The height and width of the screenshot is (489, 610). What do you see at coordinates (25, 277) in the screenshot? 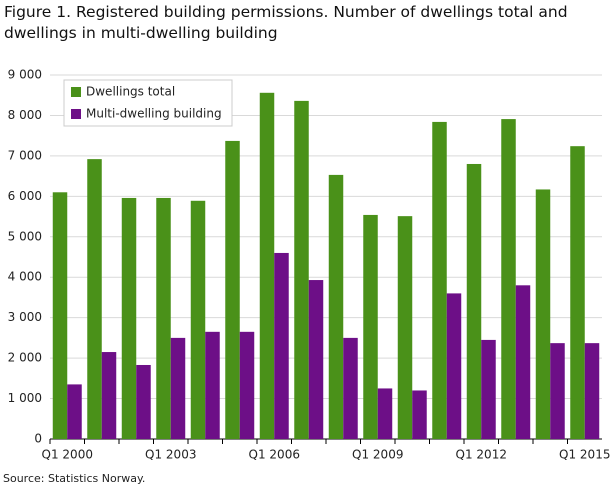
I see `y-tick-label: 4 000` at bounding box center [25, 277].